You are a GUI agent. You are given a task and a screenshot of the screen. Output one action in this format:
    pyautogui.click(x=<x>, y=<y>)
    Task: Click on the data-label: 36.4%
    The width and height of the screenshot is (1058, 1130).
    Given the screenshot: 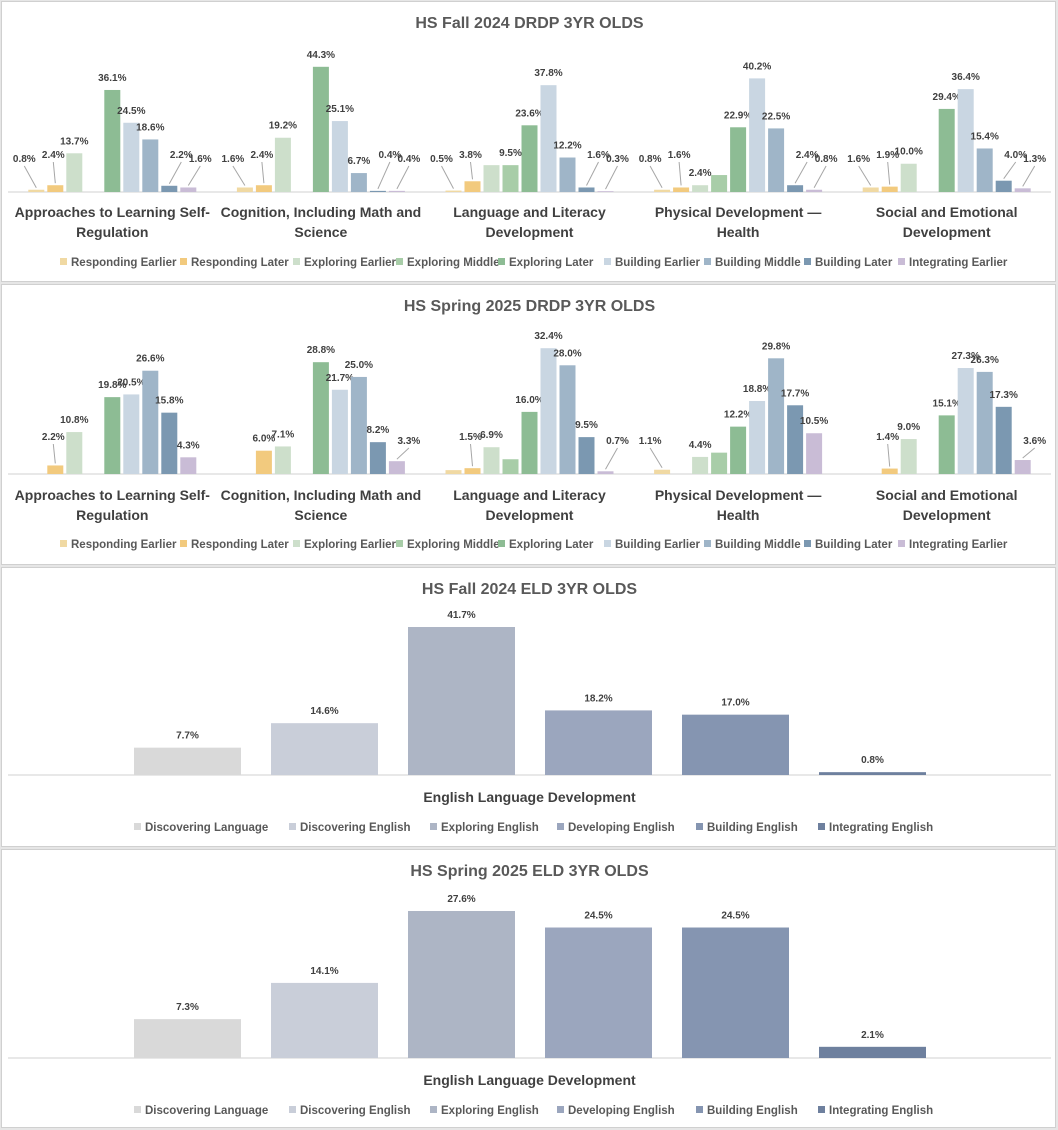 What is the action you would take?
    pyautogui.click(x=966, y=77)
    